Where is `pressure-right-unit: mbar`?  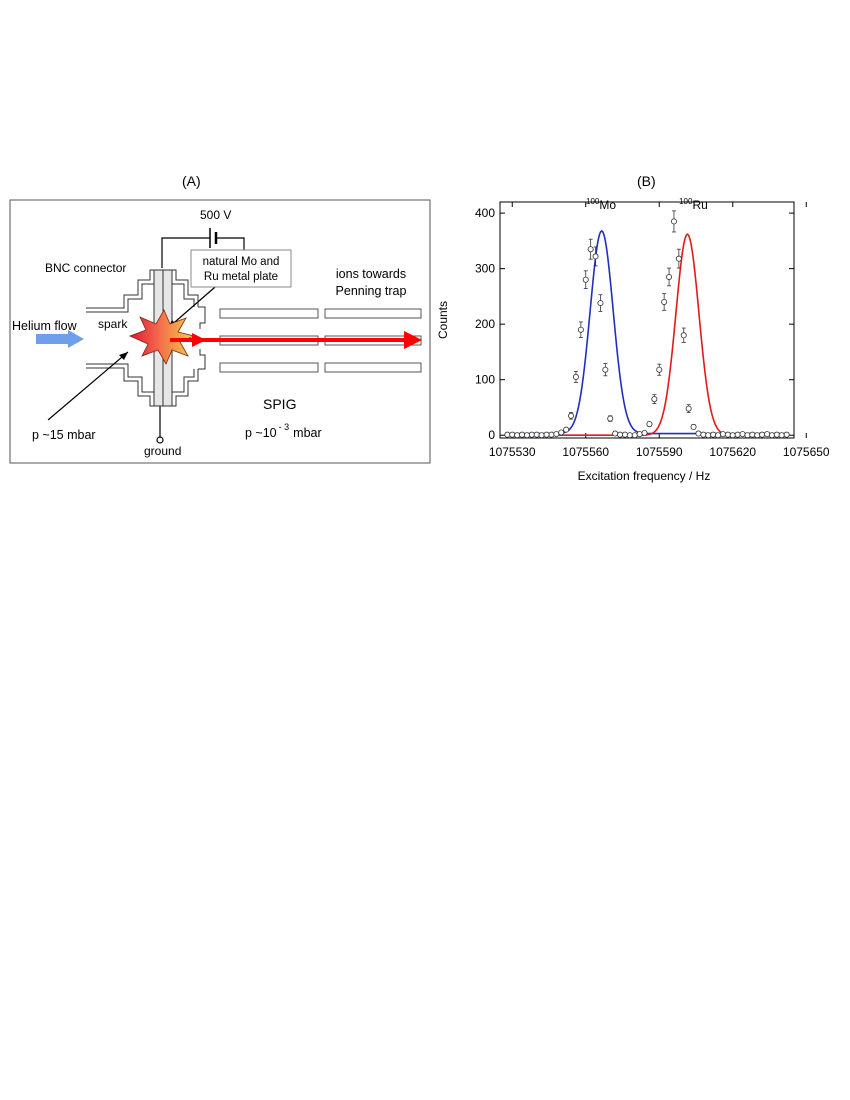 pressure-right-unit: mbar is located at coordinates (307, 433).